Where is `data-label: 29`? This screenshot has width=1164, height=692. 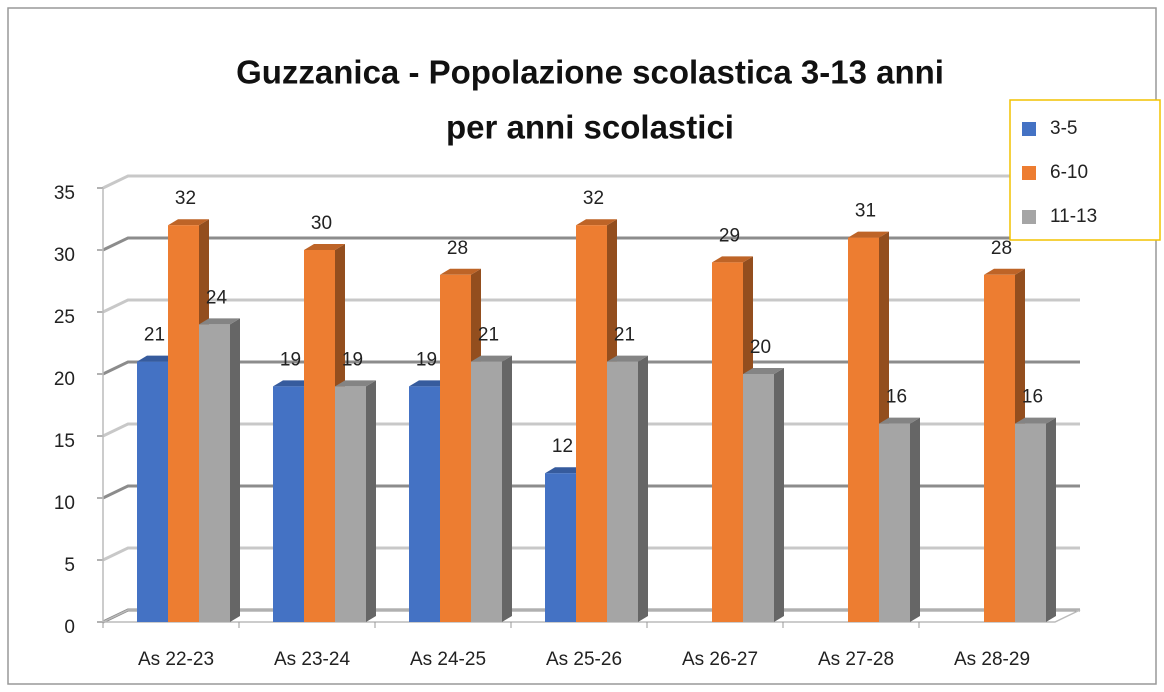 data-label: 29 is located at coordinates (729, 235).